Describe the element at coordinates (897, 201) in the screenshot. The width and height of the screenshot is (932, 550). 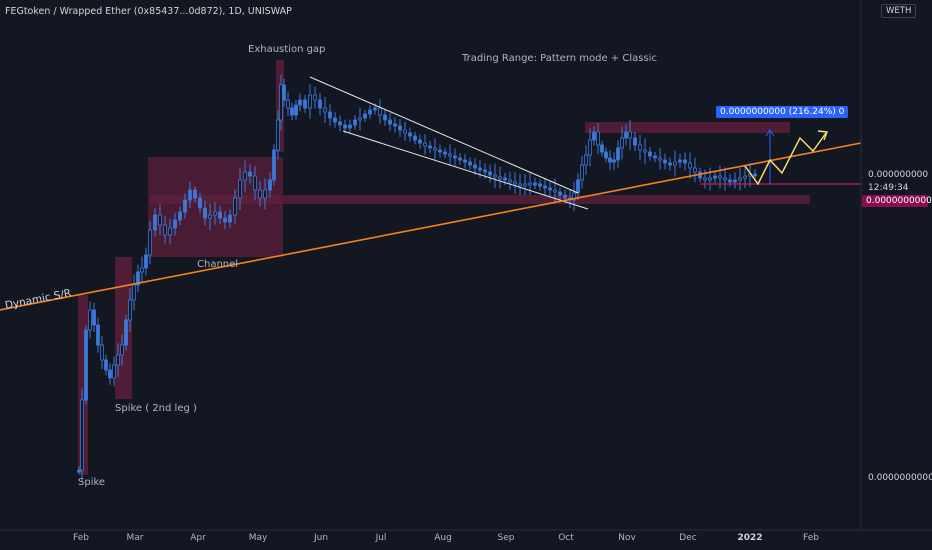
I see `current-price-tag: 0.0000000000` at that location.